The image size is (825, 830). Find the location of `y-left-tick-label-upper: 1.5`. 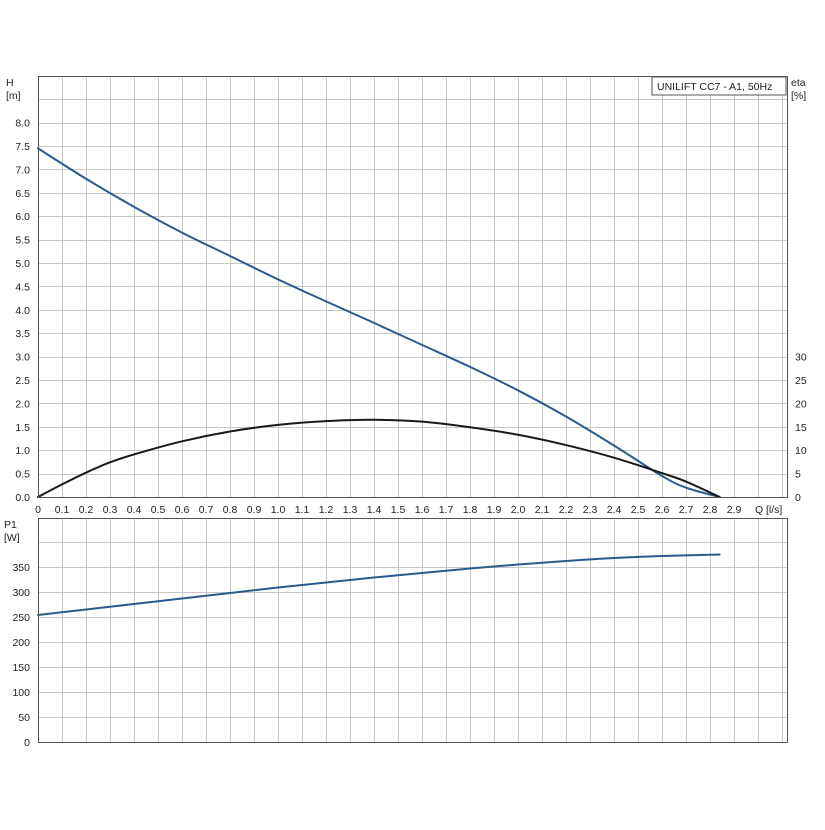

y-left-tick-label-upper: 1.5 is located at coordinates (22, 428).